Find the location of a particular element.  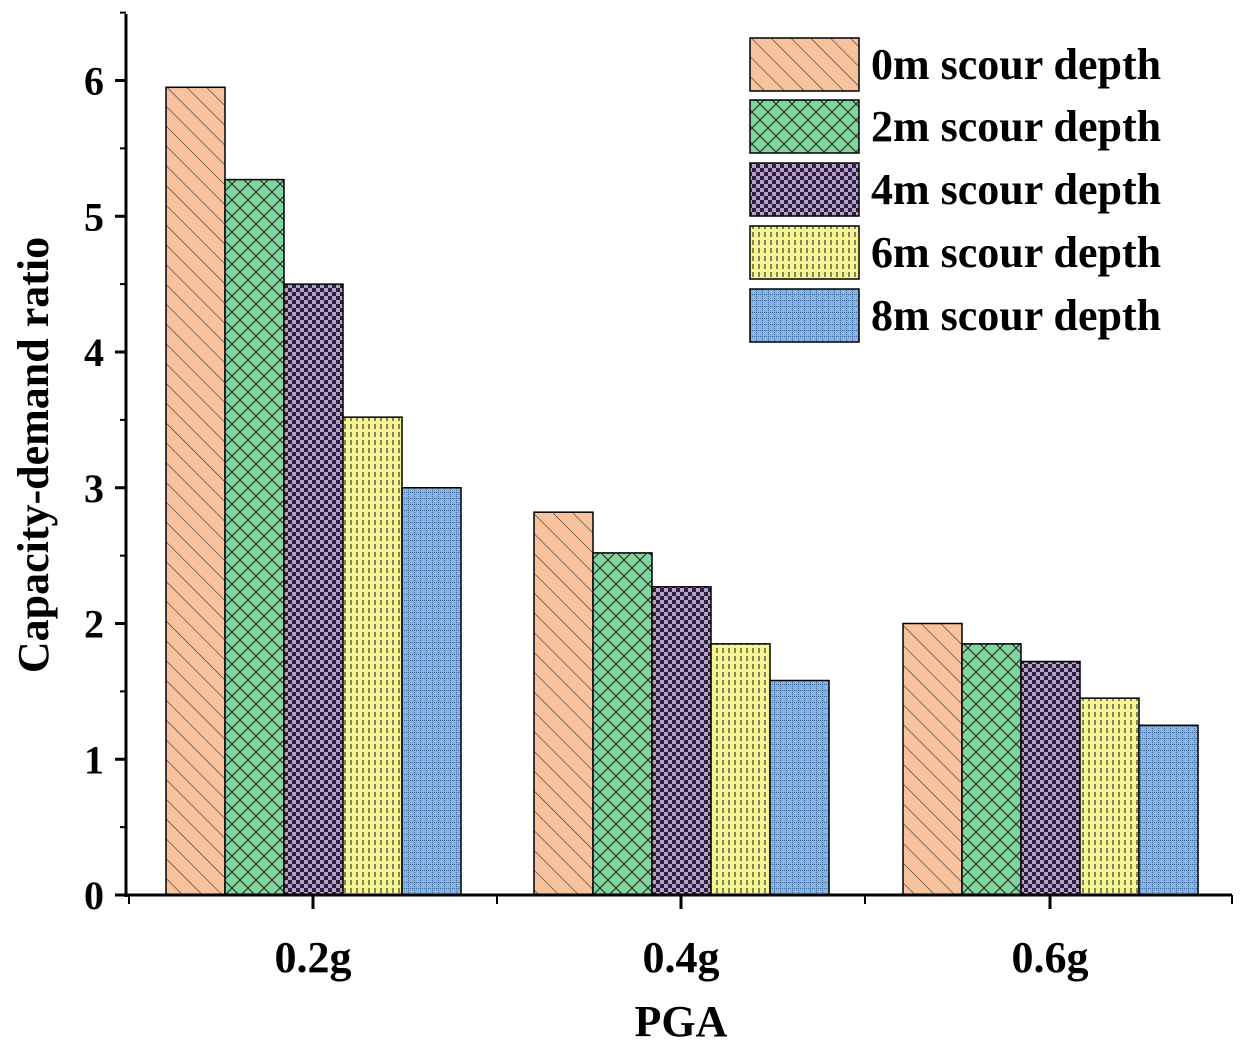

bar-0m-scour-depth-0.6g is located at coordinates (932, 759).